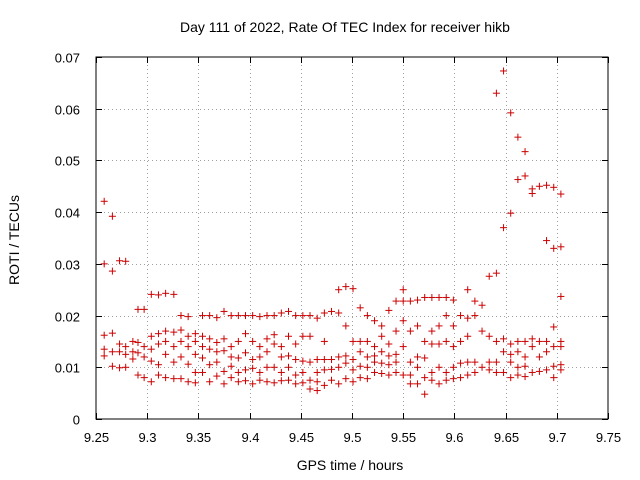 The image size is (640, 480). Describe the element at coordinates (96, 437) in the screenshot. I see `x-tick-label: 9.25` at that location.